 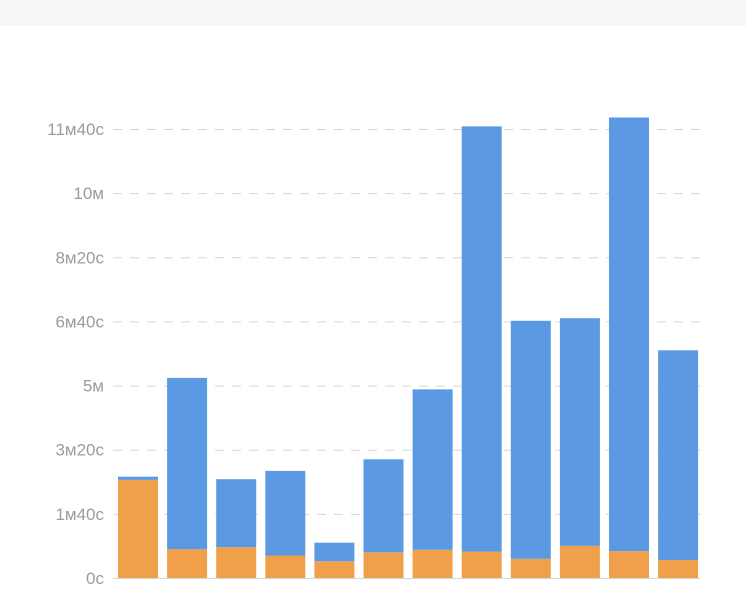 What do you see at coordinates (75, 354) in the screenshot?
I see `y-axis-tick-labels: 0с 1м40с 3м20с 5м 6м40с 8м20с 10м 11м40с` at bounding box center [75, 354].